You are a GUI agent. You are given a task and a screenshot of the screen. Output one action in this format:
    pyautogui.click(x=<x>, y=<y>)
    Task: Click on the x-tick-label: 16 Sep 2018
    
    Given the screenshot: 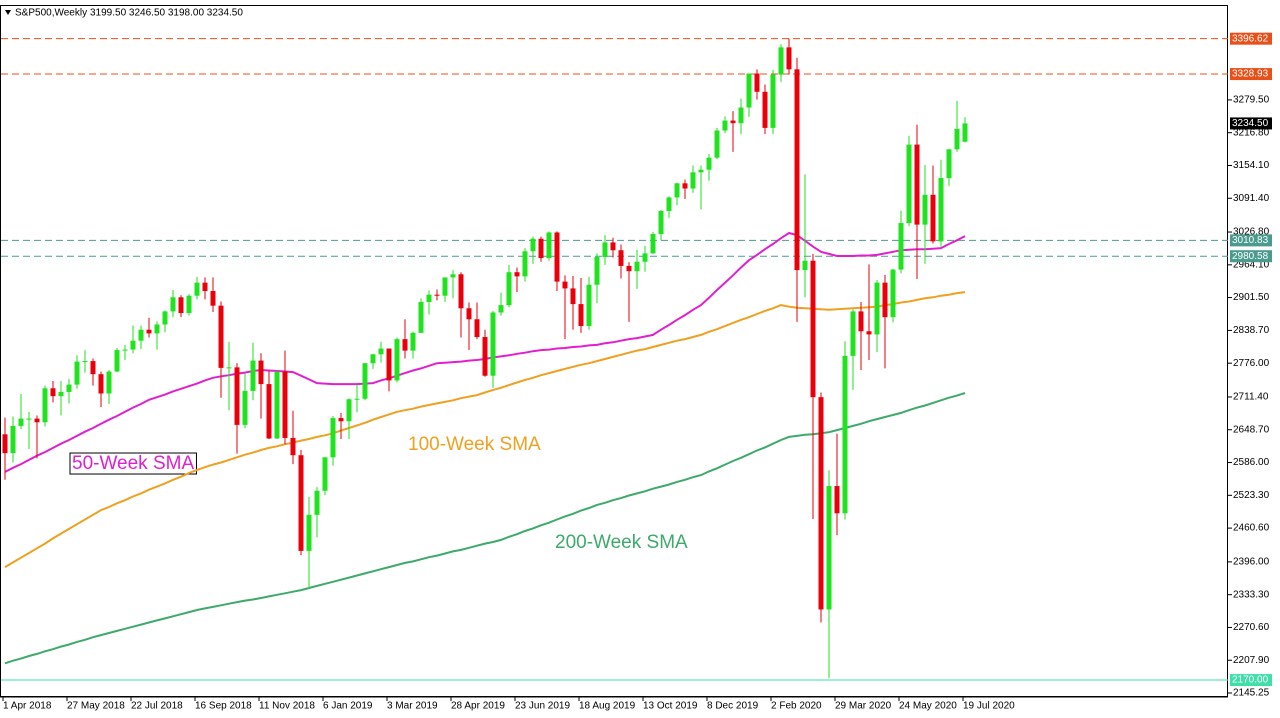 What is the action you would take?
    pyautogui.click(x=223, y=706)
    